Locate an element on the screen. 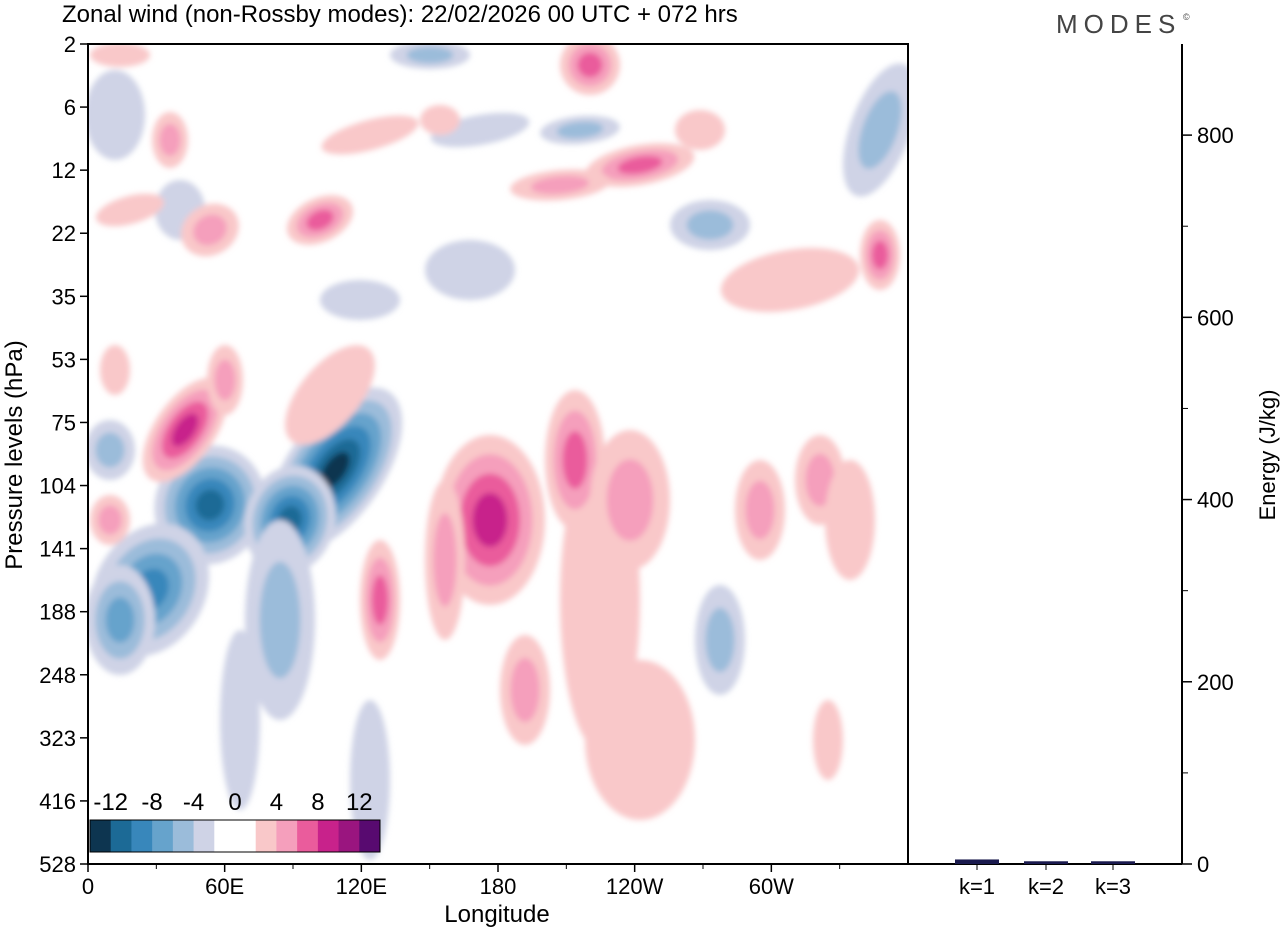  y-tick-label: 248 is located at coordinates (57, 675).